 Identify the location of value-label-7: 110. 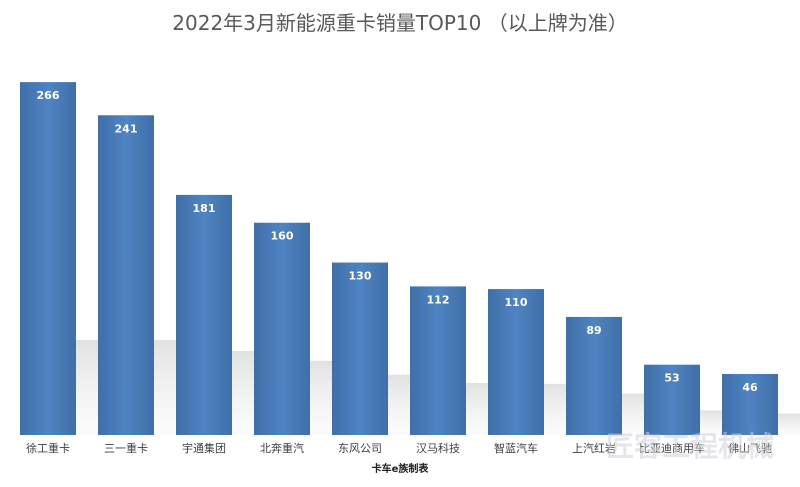
(516, 302).